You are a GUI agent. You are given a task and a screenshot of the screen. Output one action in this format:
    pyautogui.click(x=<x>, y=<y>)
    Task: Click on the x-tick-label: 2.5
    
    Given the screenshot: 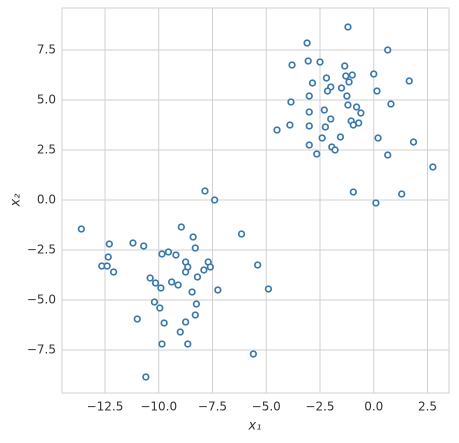 What is the action you would take?
    pyautogui.click(x=427, y=407)
    